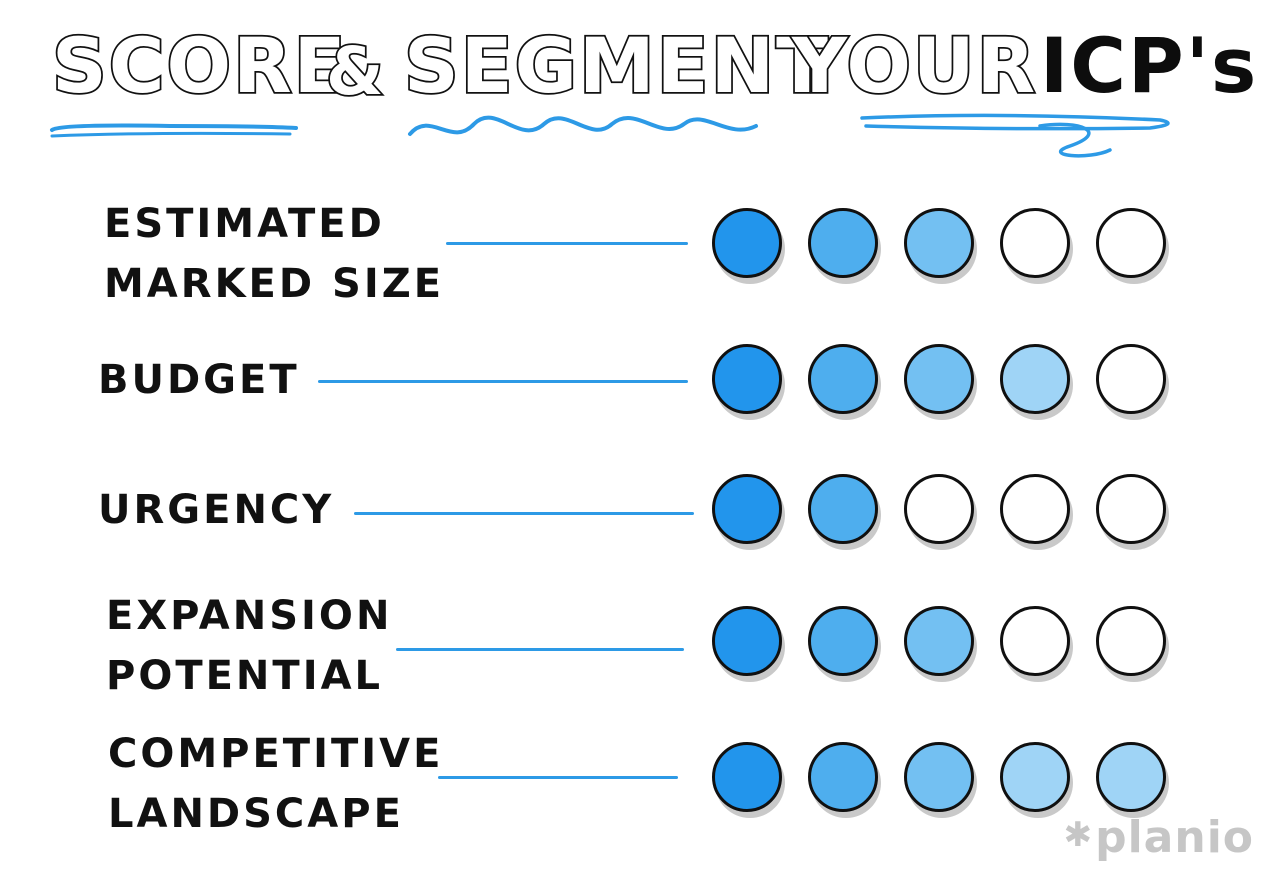  Describe the element at coordinates (274, 254) in the screenshot. I see `criterion-label: ESTIMATED MARKED SIZE` at that location.